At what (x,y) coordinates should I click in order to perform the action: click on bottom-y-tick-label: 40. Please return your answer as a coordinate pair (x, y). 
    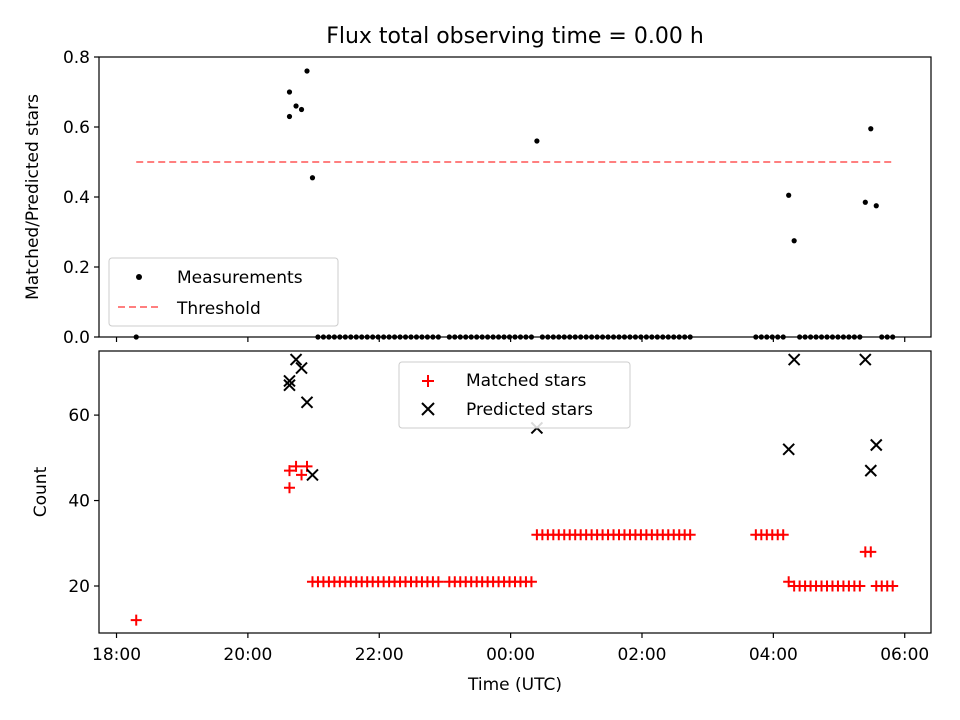
    Looking at the image, I should click on (79, 502).